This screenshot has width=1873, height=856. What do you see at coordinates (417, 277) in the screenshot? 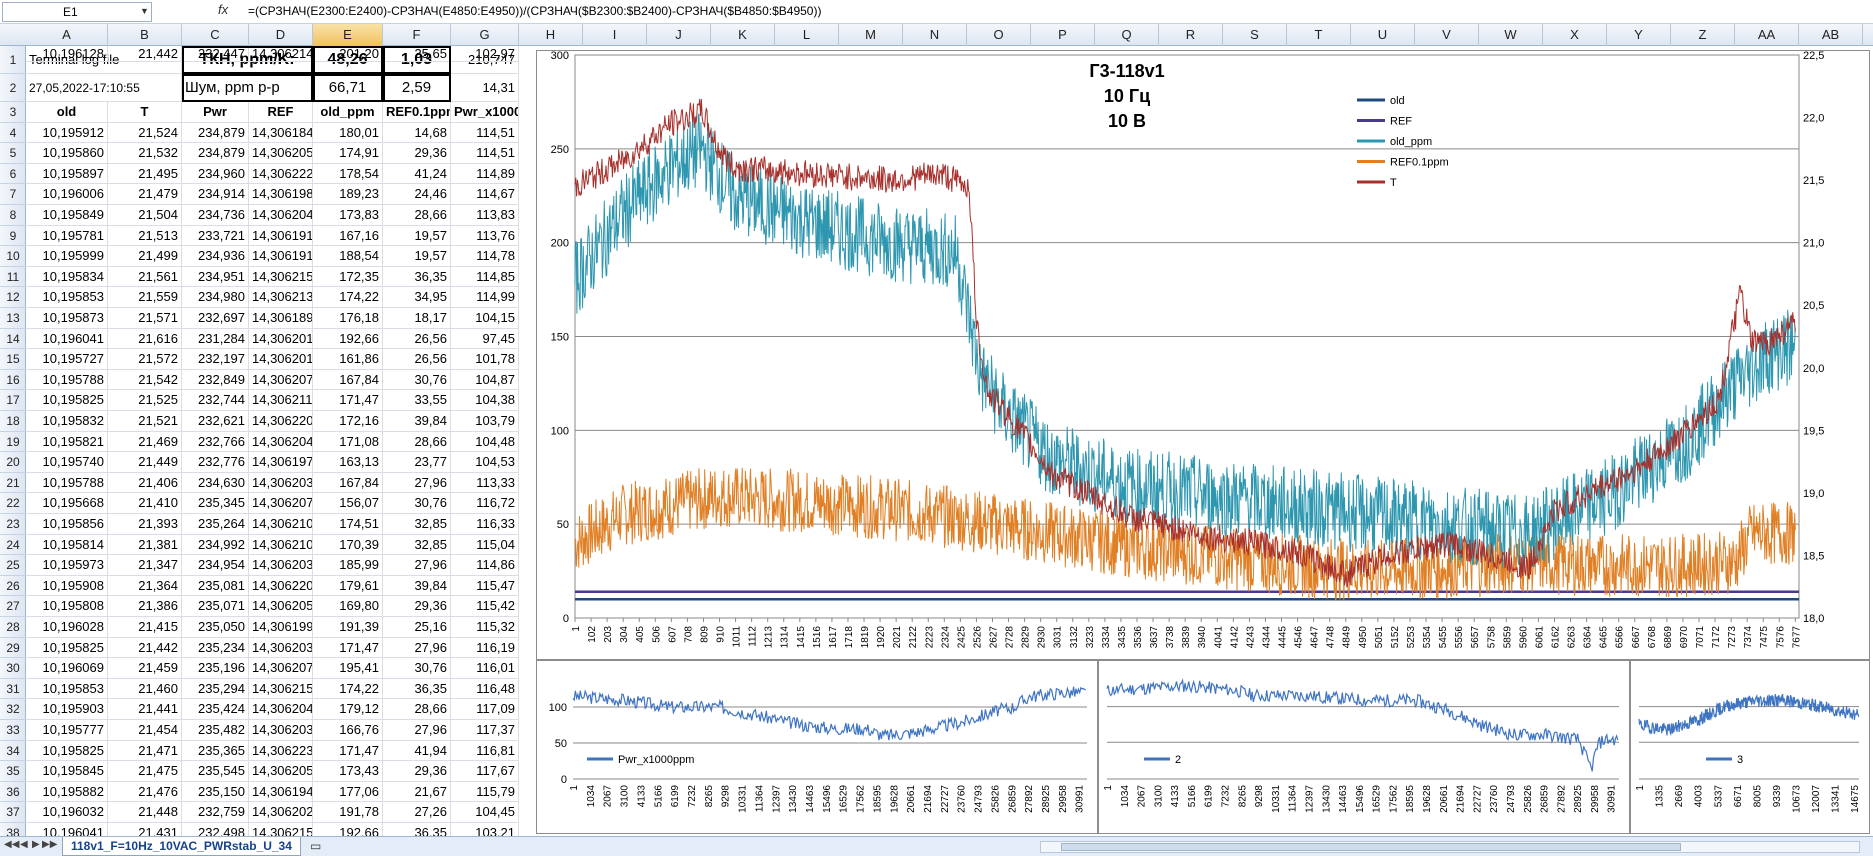
I see `cell: 36,35` at bounding box center [417, 277].